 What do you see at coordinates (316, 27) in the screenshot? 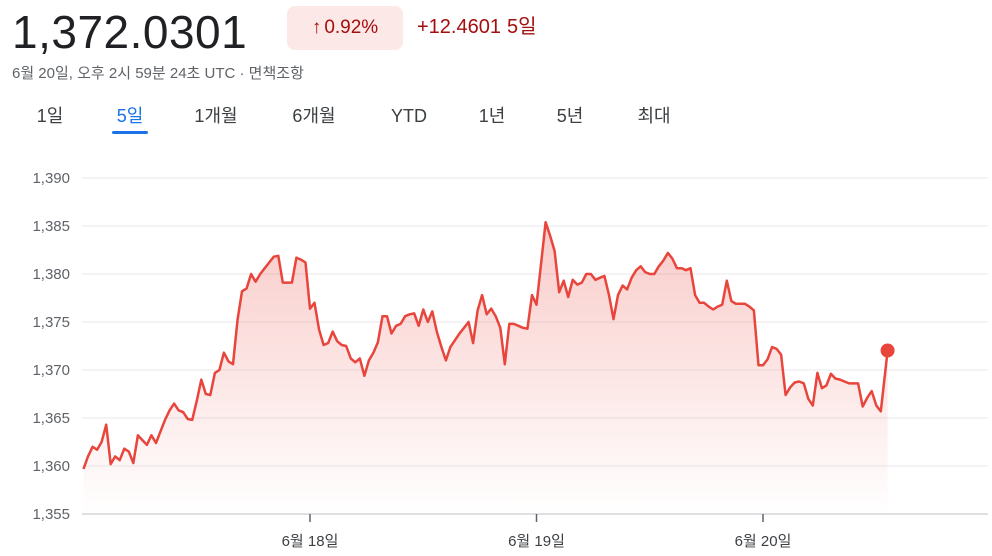
I see `arrow-up-icon: ↑` at bounding box center [316, 27].